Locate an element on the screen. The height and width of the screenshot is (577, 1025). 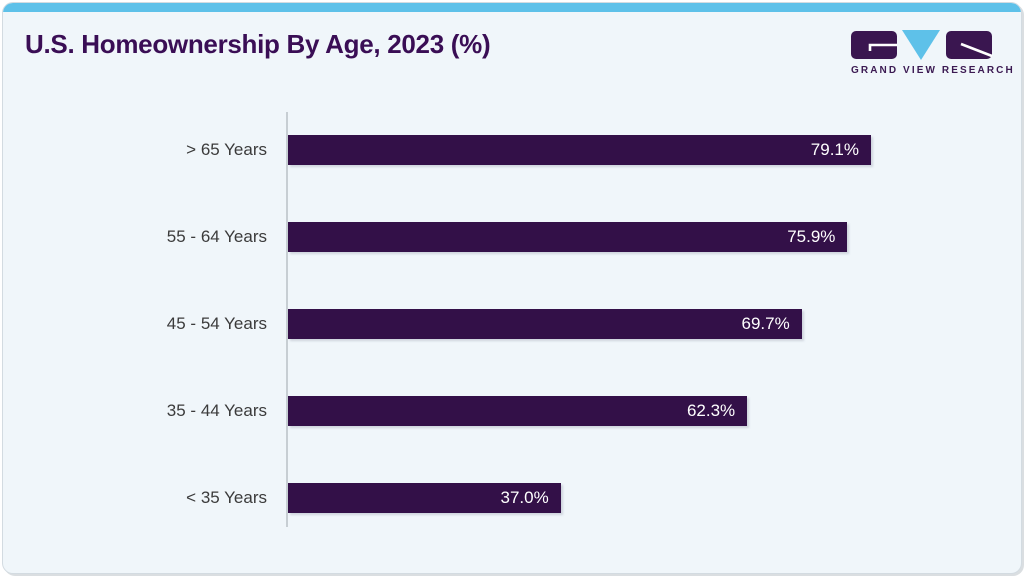
plot-area: 62.3% is located at coordinates (651, 410).